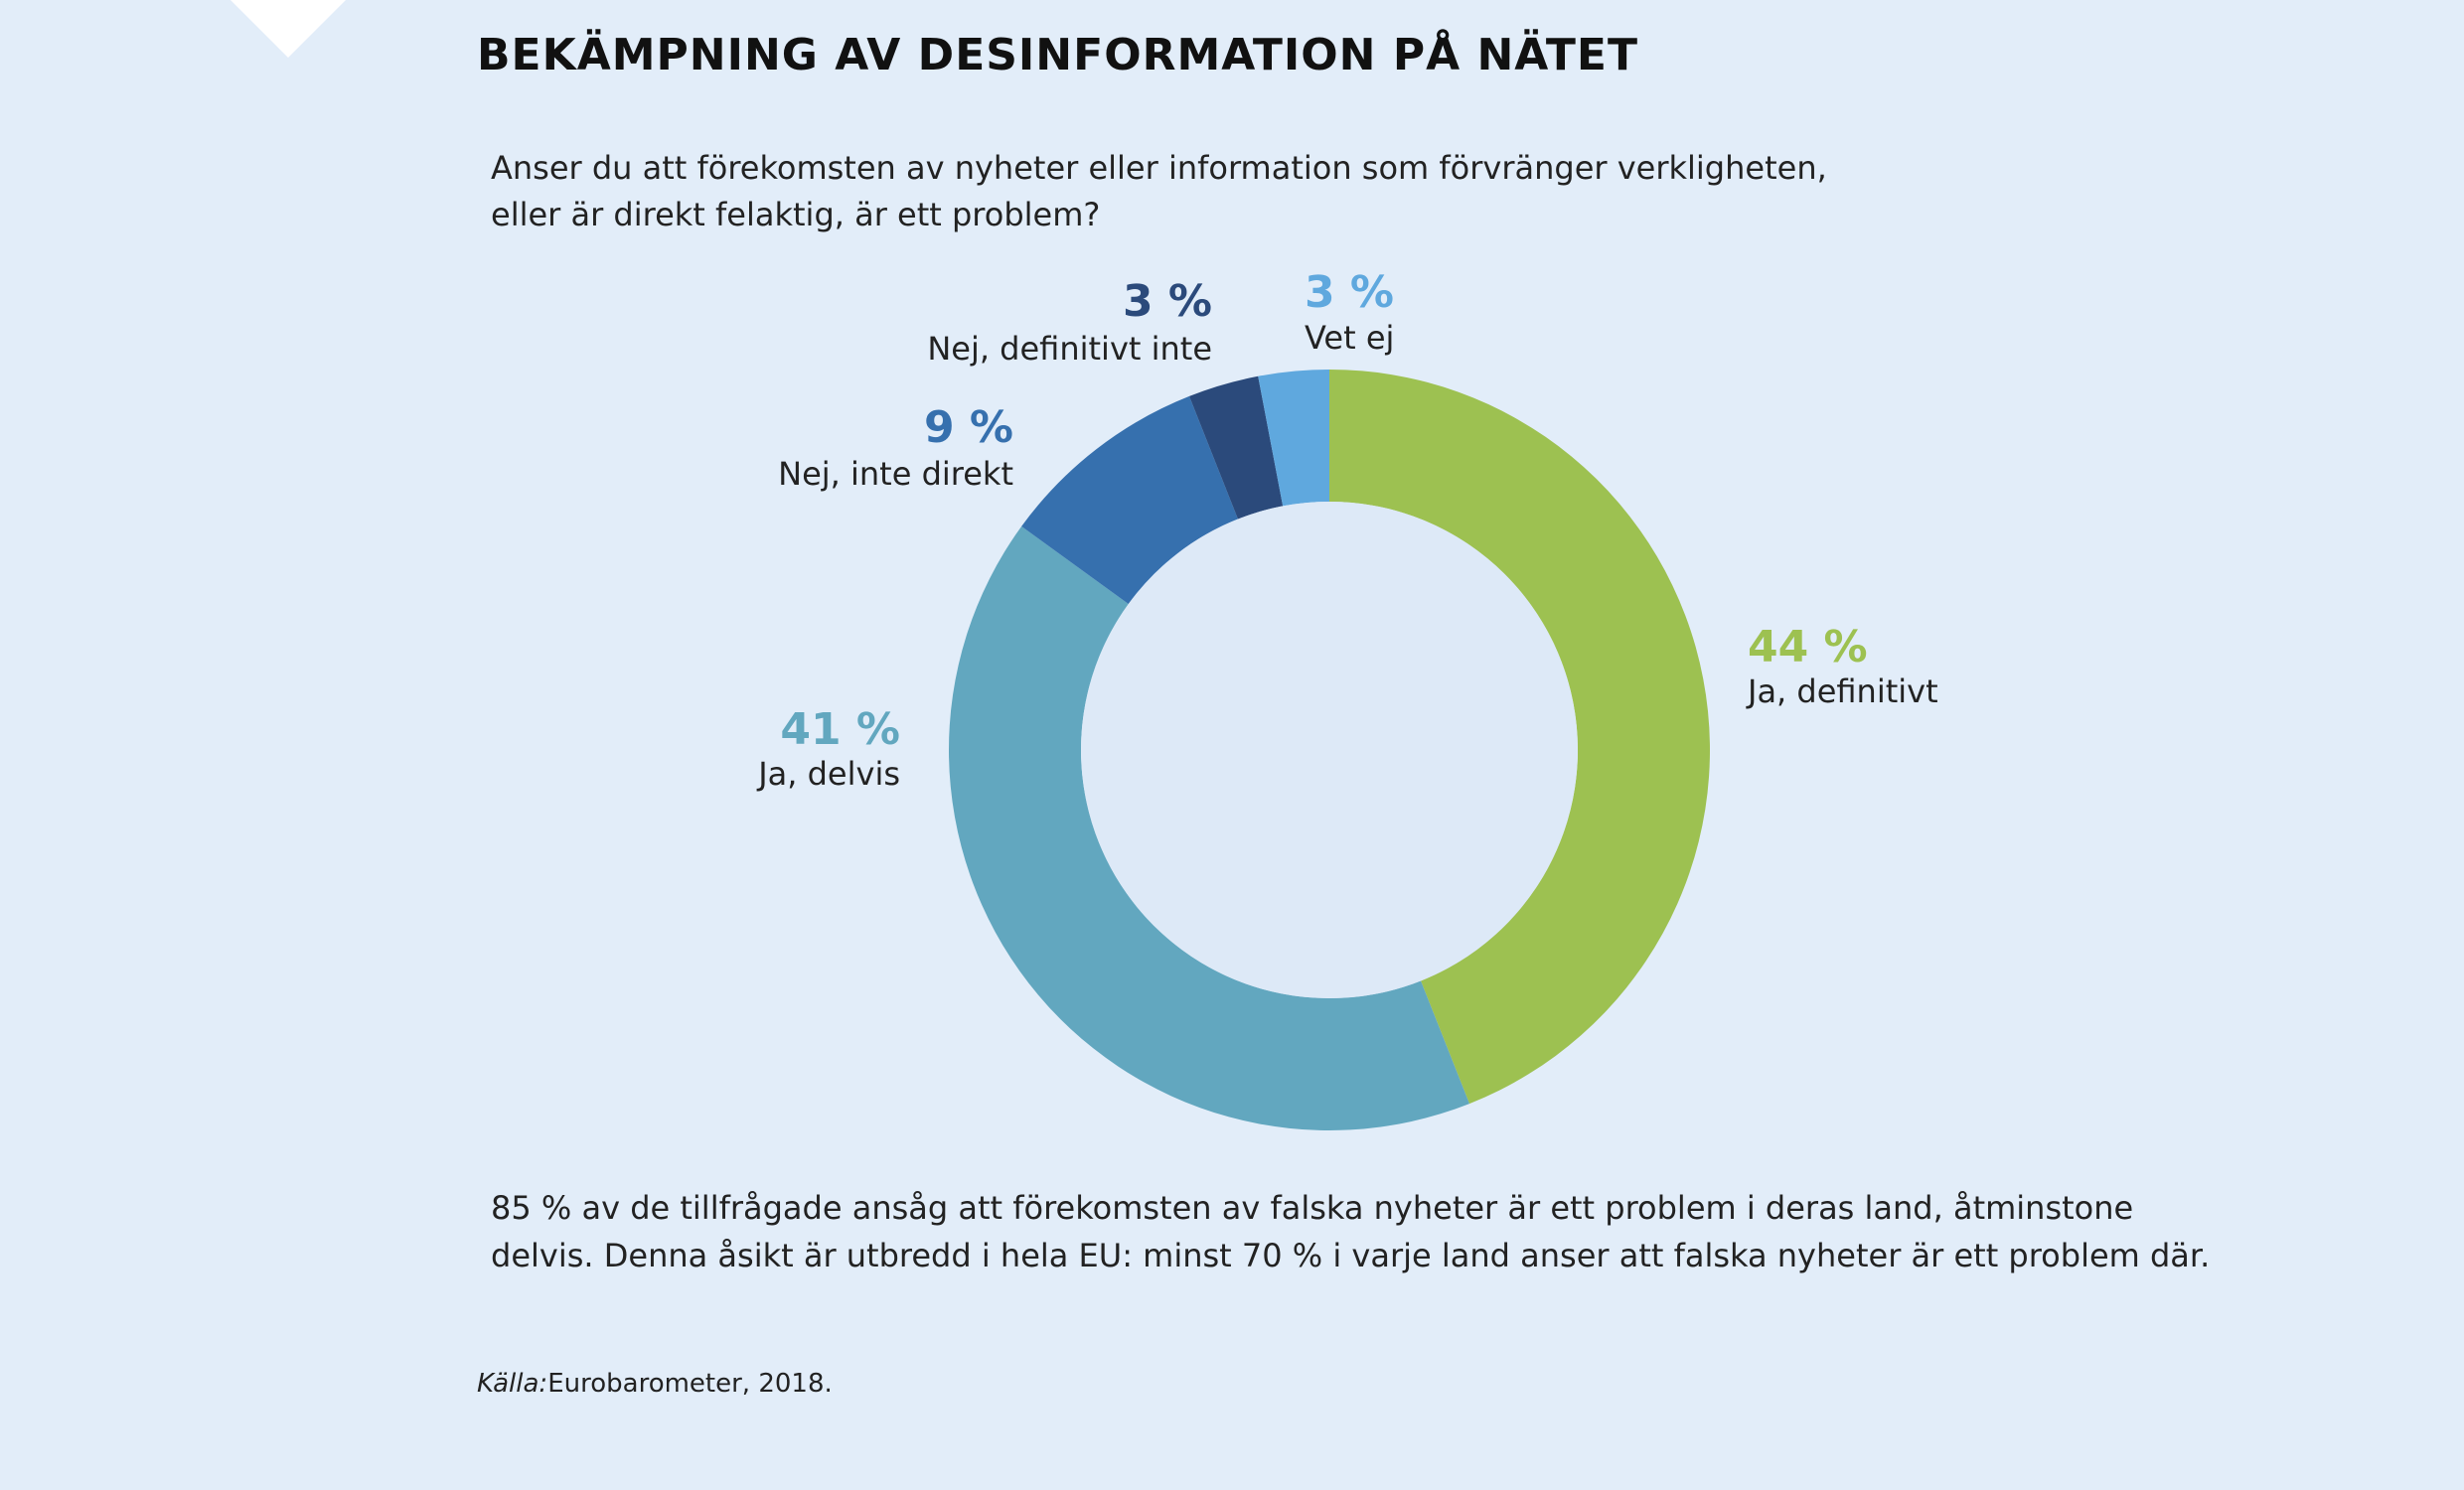 Image resolution: width=2464 pixels, height=1490 pixels. I want to click on donut-slice-vet-ej, so click(1293, 438).